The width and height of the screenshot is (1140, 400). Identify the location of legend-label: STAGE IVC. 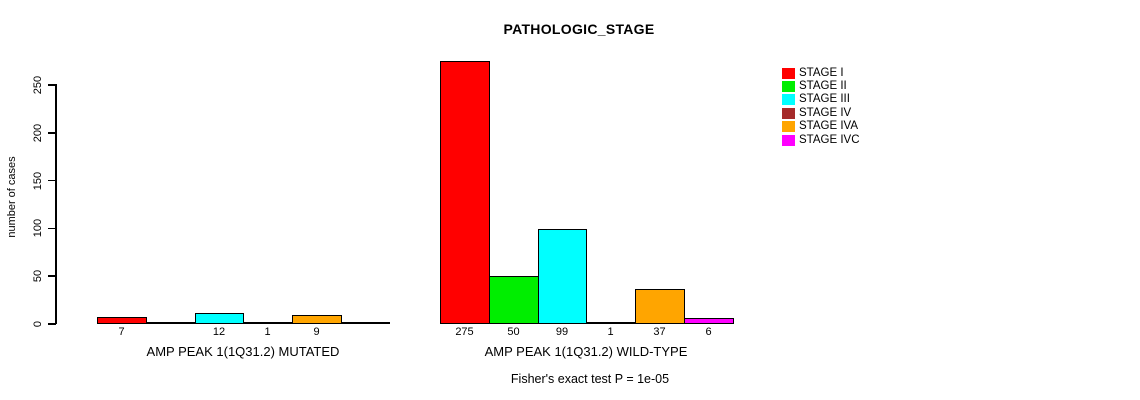
(829, 139).